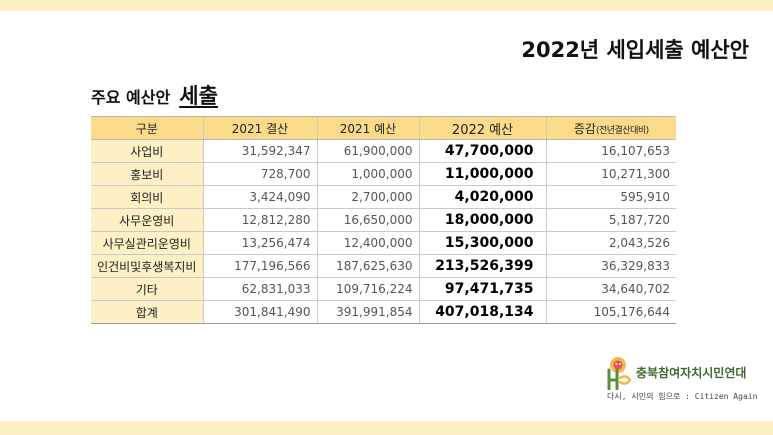  Describe the element at coordinates (682, 396) in the screenshot. I see `org-tagline: 다시, 시민의 힘으로 : Citizen Again` at that location.